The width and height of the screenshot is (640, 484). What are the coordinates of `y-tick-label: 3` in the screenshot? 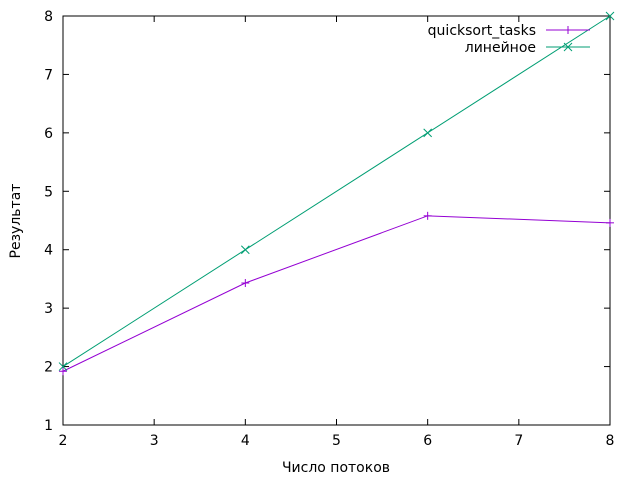 It's located at (48, 309).